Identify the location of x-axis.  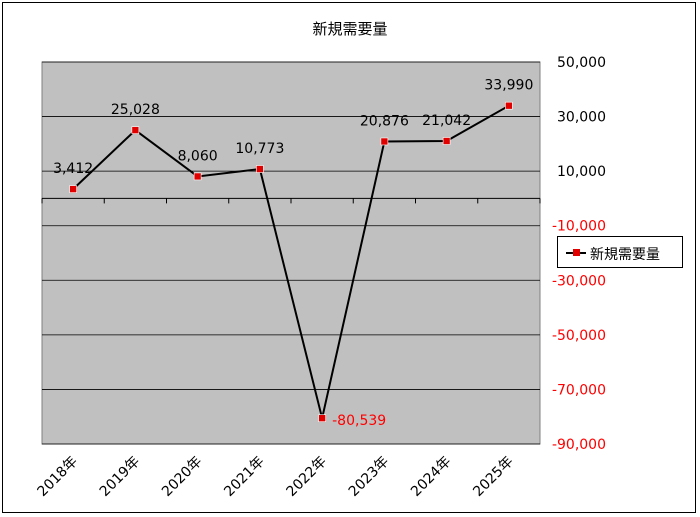
(291, 200).